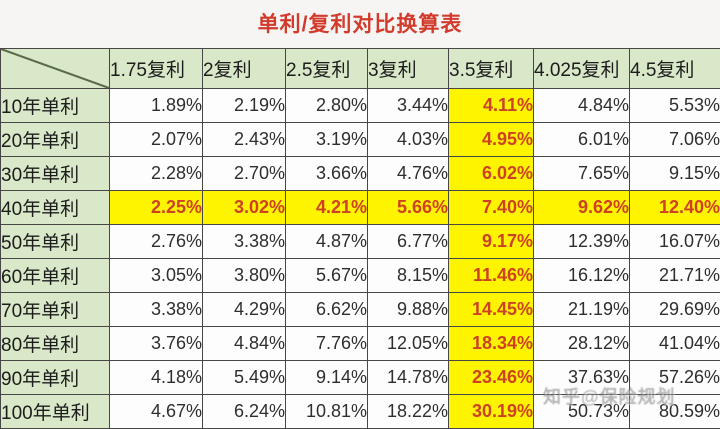 The width and height of the screenshot is (720, 429). Describe the element at coordinates (581, 343) in the screenshot. I see `value-cell: 28.12%` at that location.